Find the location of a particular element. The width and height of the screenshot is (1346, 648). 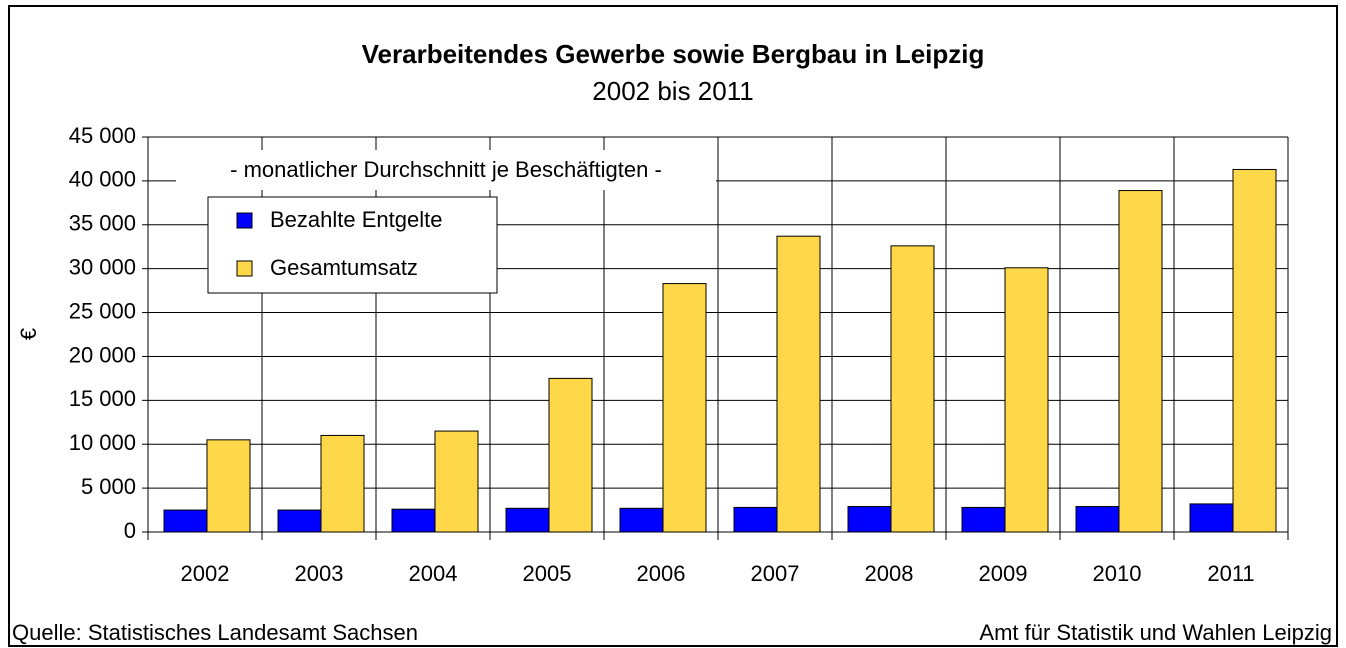

y-tick-label: 10 000 is located at coordinates (102, 442).